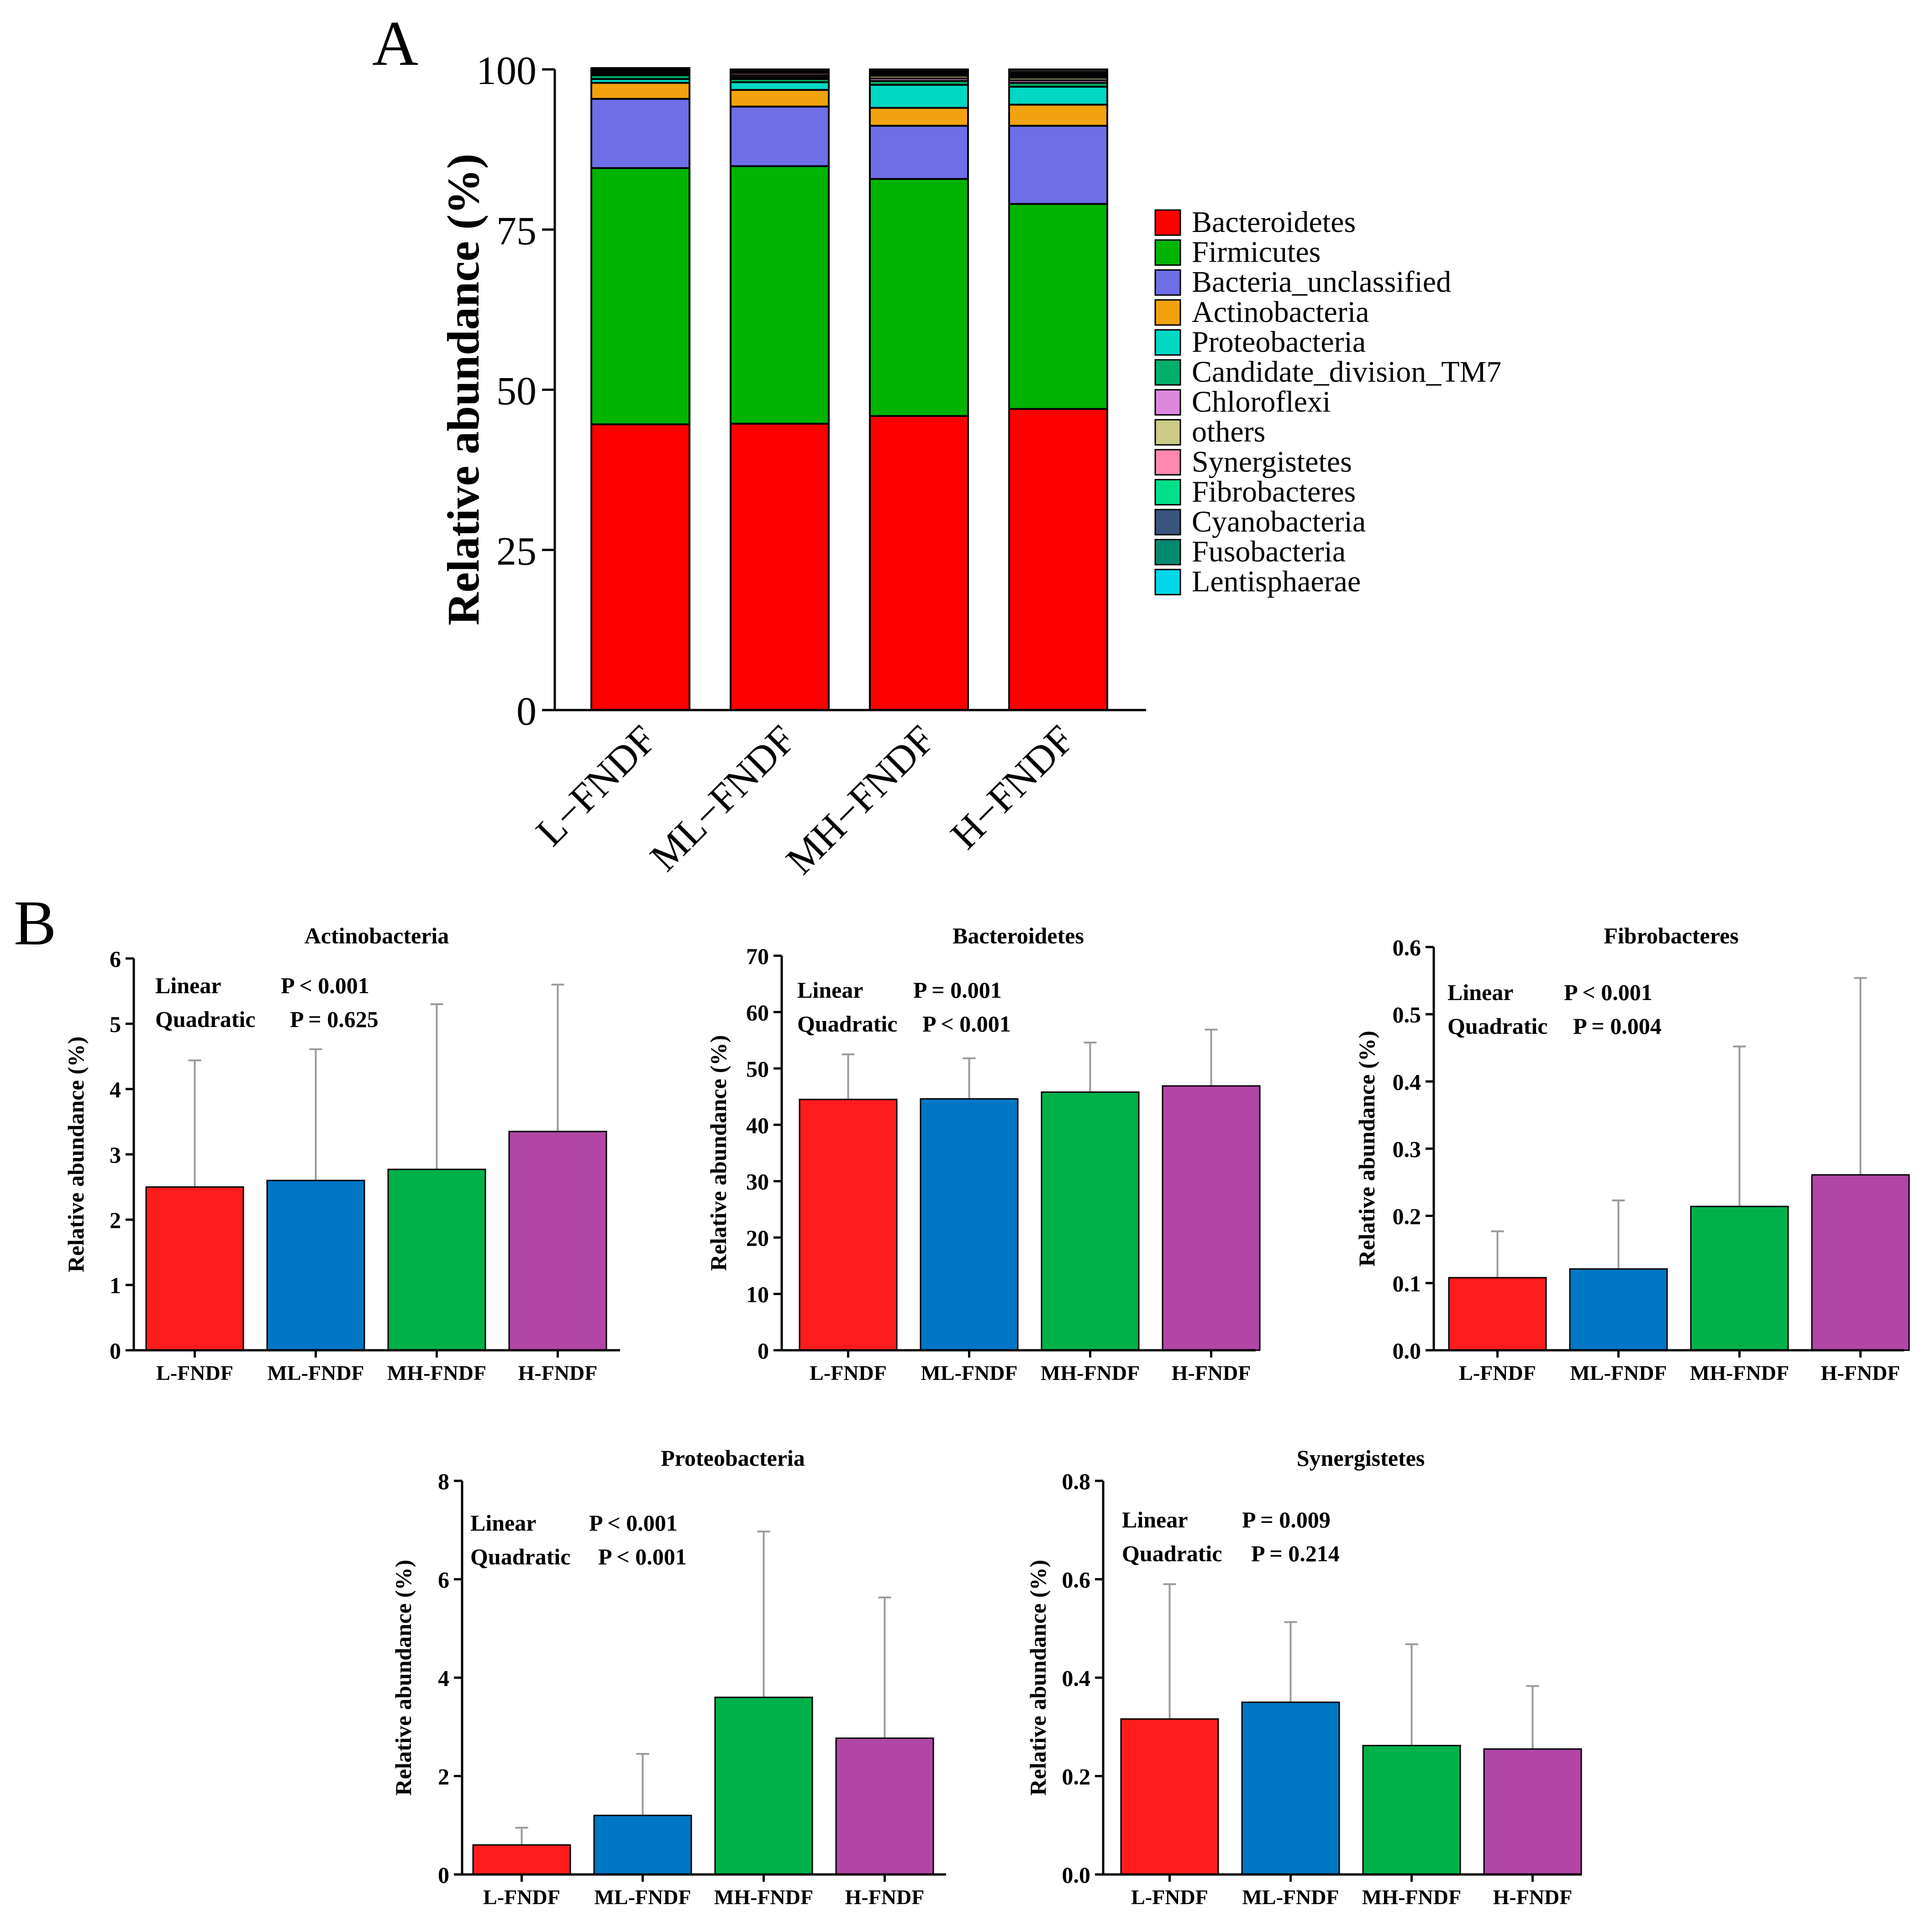  What do you see at coordinates (1286, 1519) in the screenshot?
I see `stats-p-value: P = 0.009` at bounding box center [1286, 1519].